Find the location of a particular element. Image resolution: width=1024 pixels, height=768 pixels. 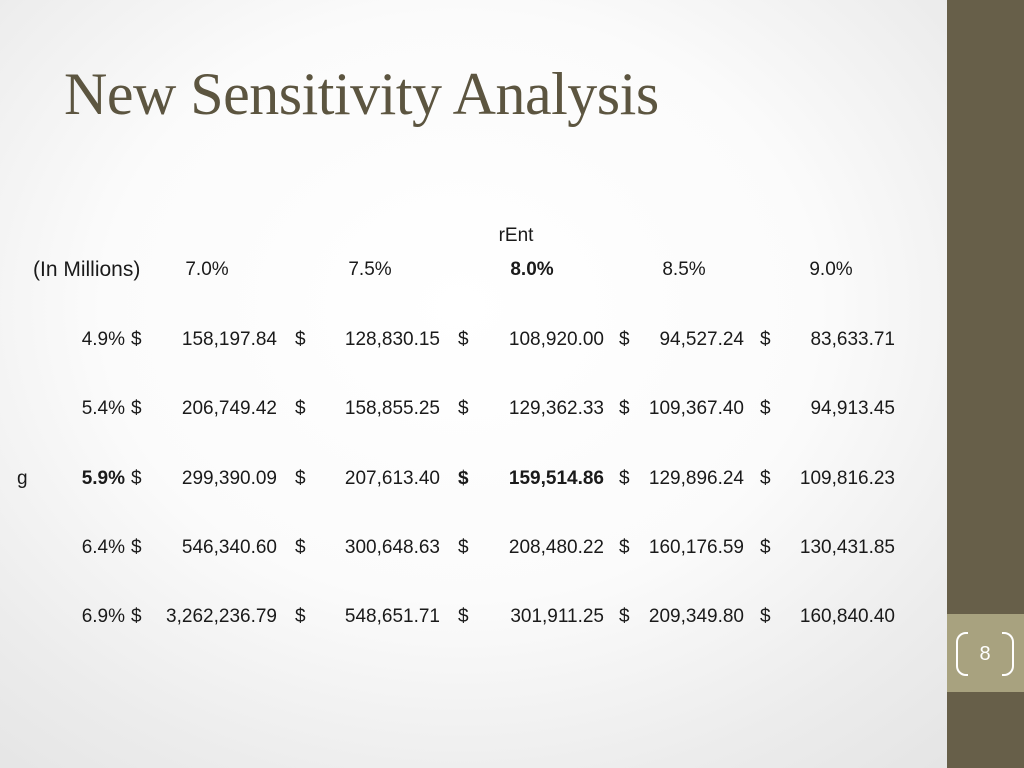

table-cell: 546,340.60 is located at coordinates (229, 547).